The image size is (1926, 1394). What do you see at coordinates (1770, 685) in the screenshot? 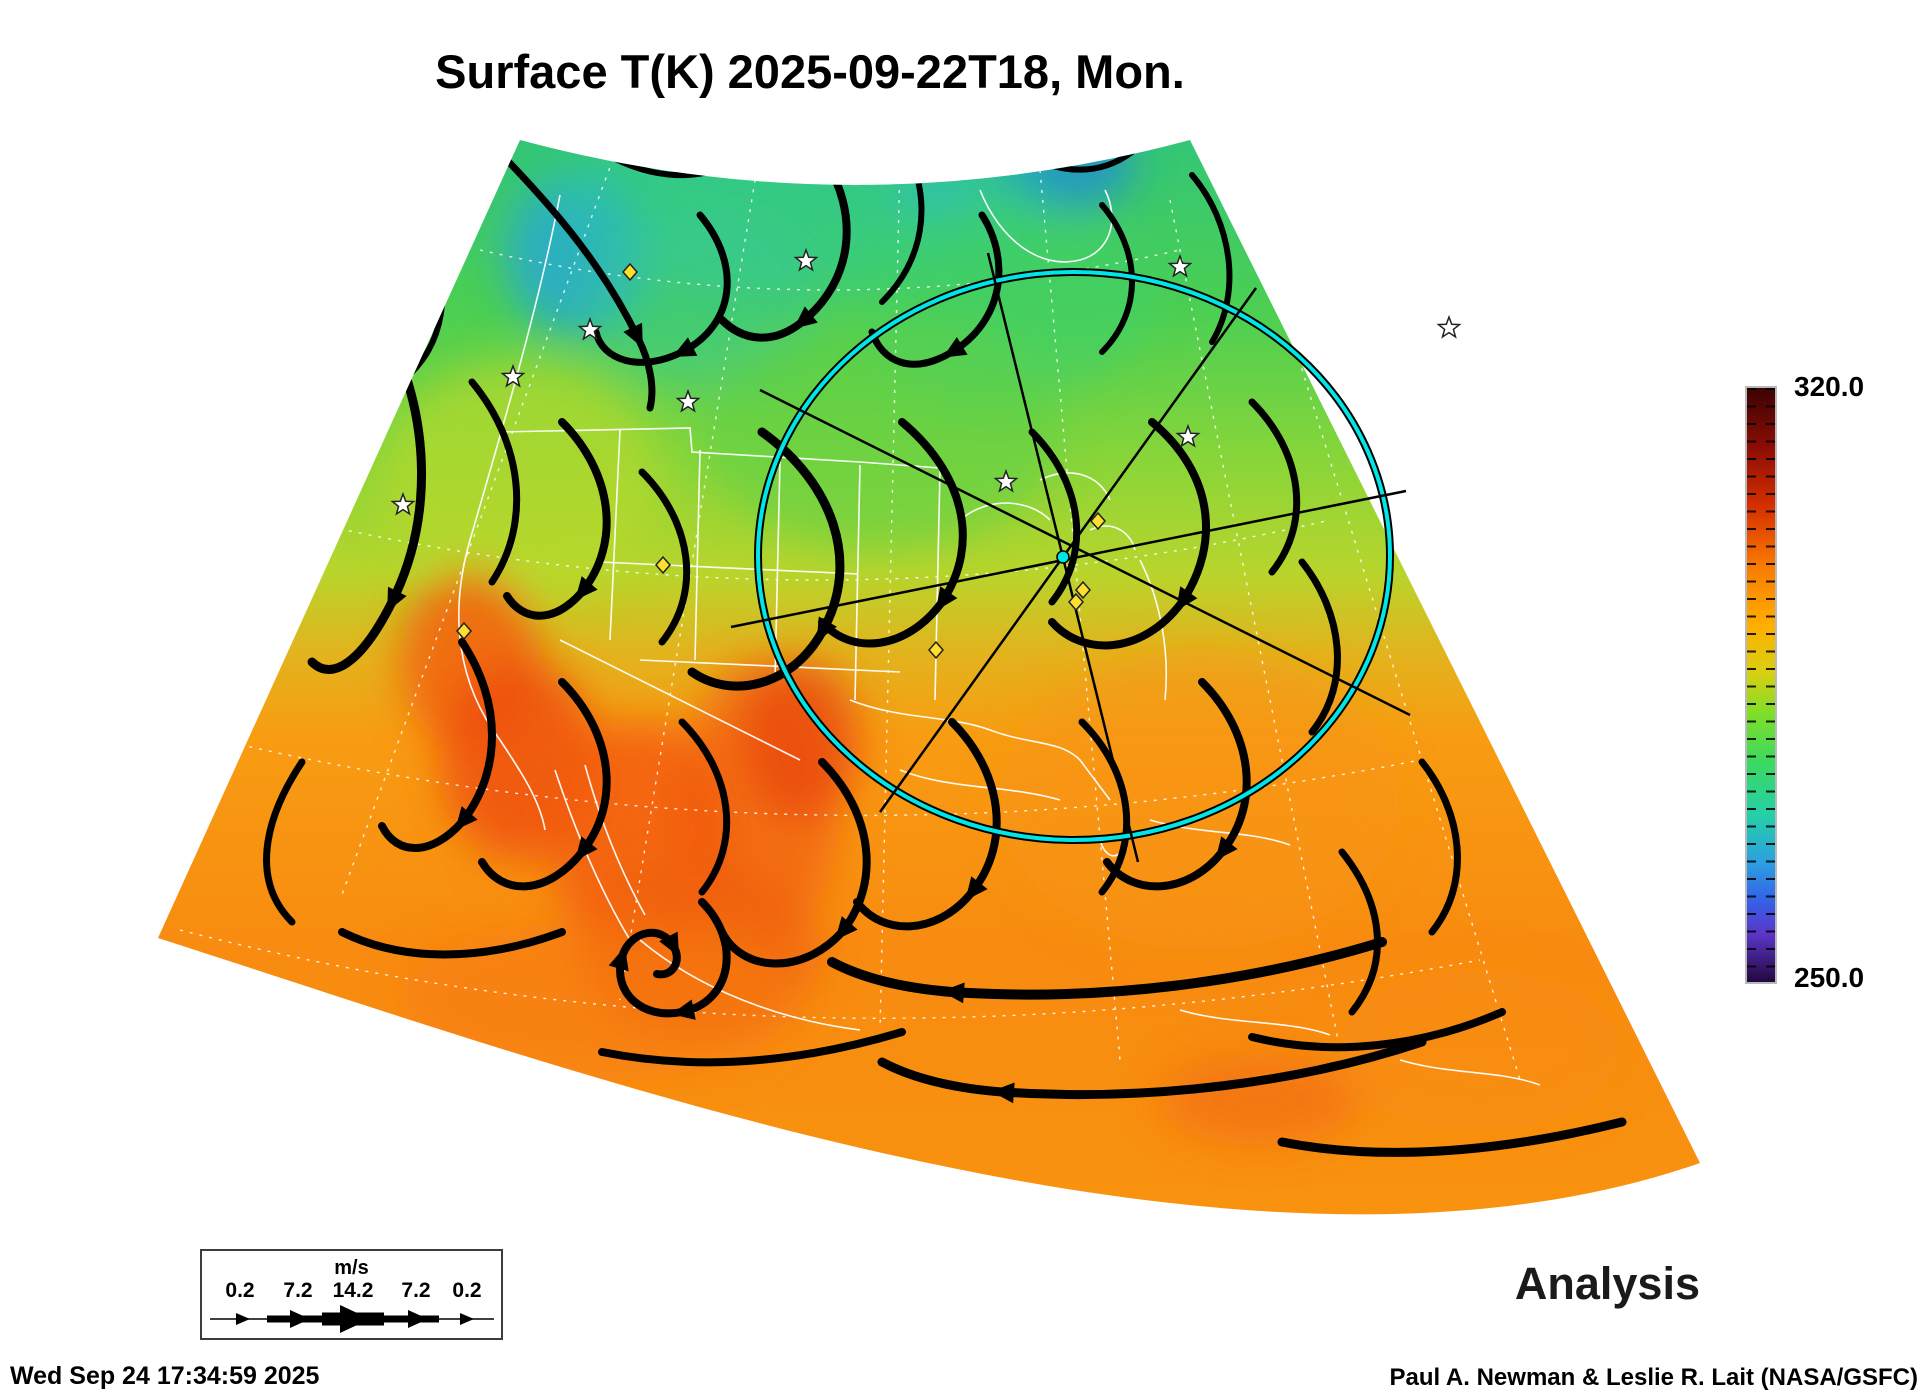
I see `colorbar-ticks-right` at bounding box center [1770, 685].